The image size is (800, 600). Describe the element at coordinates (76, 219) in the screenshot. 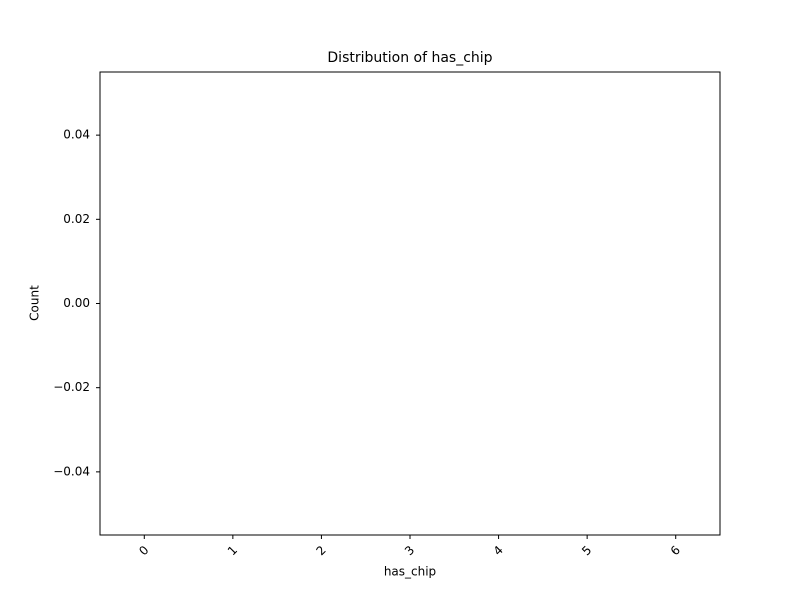

I see `y-tick-label: 0.02` at that location.